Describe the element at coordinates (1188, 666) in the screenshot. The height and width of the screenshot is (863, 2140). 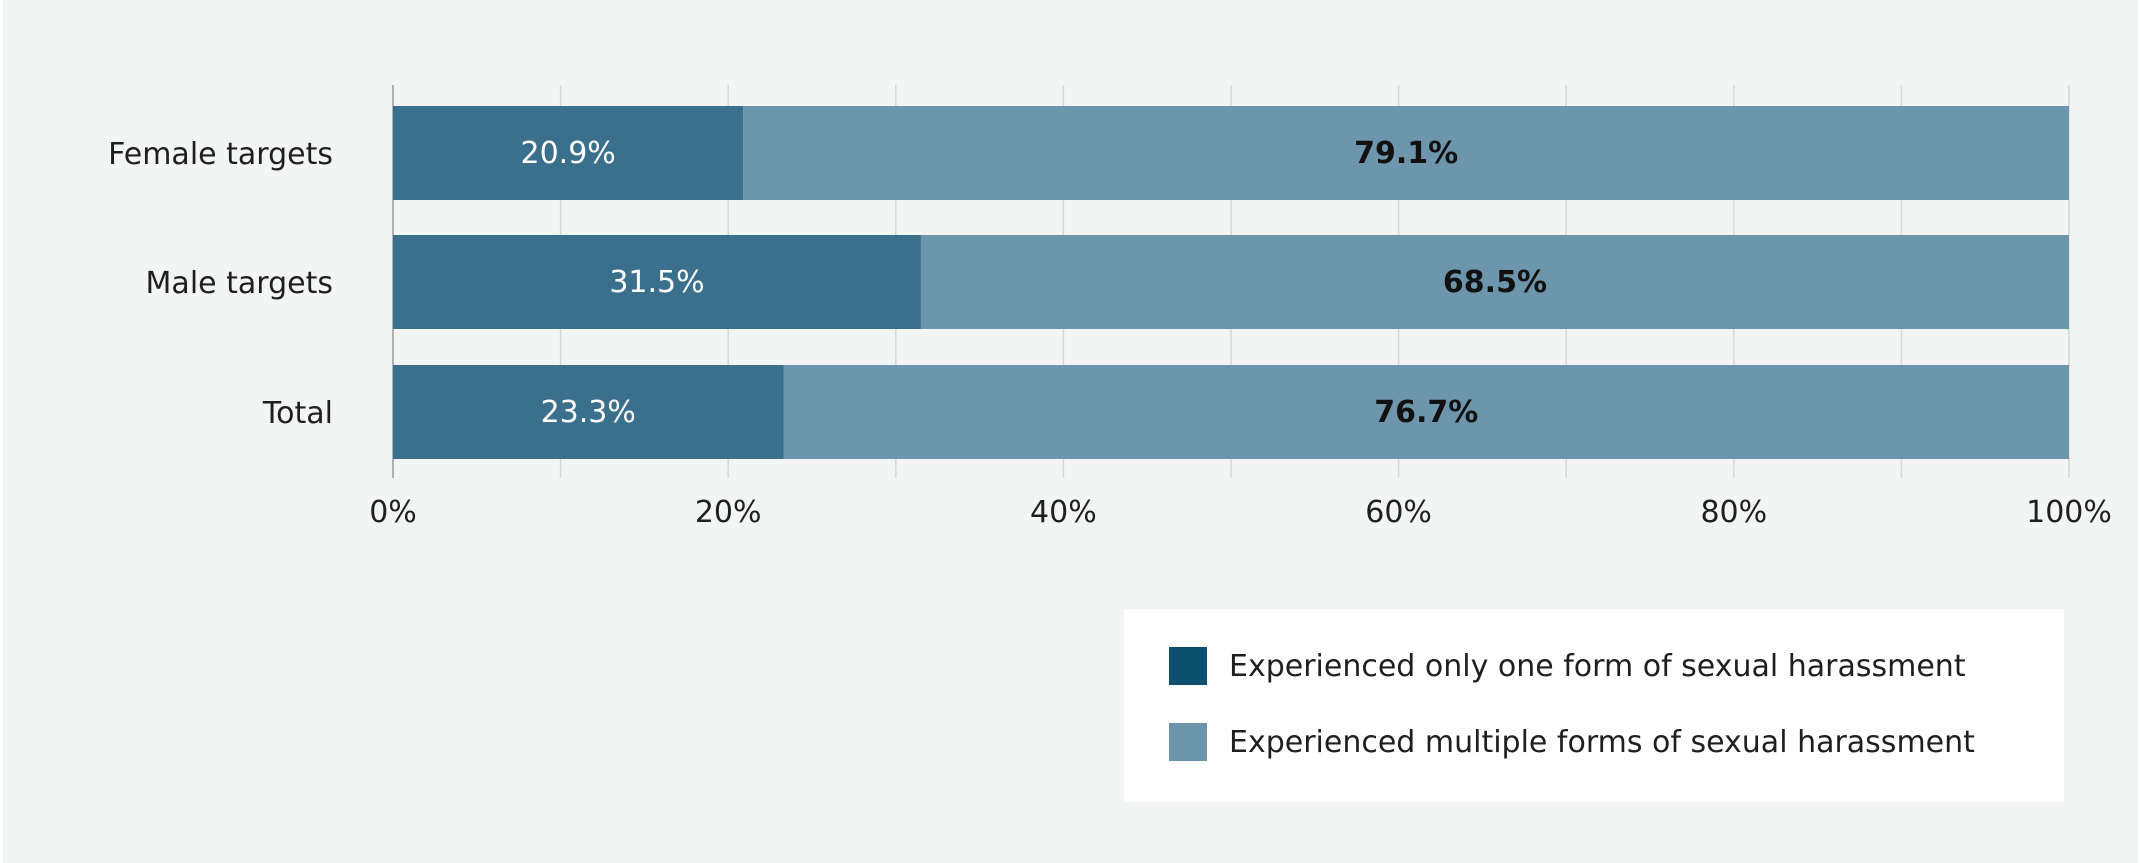
I see `legend-swatch-one-form` at that location.